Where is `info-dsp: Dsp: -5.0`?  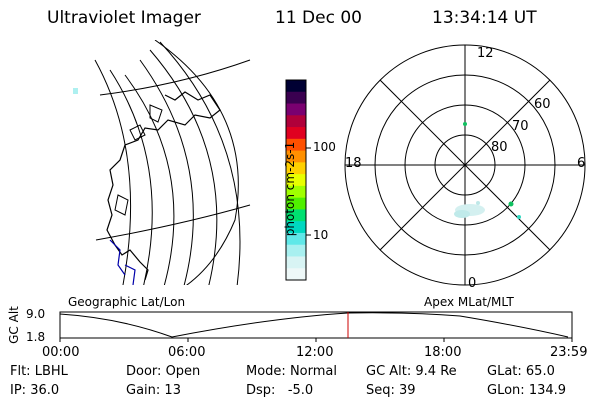 info-dsp: Dsp: -5.0 is located at coordinates (280, 390).